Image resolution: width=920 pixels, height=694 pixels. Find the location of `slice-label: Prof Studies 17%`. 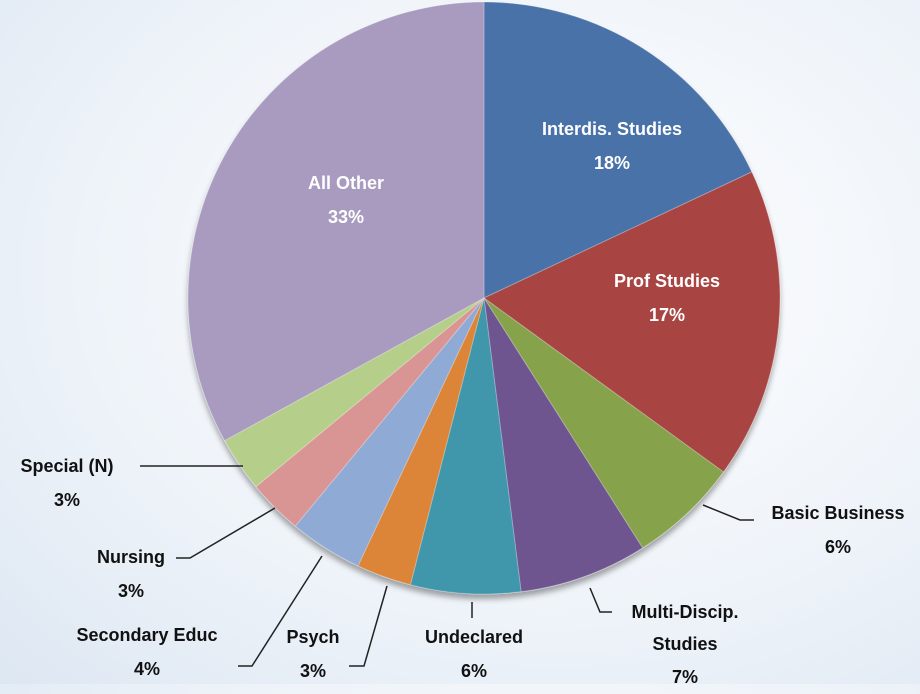

slice-label: Prof Studies 17% is located at coordinates (667, 298).